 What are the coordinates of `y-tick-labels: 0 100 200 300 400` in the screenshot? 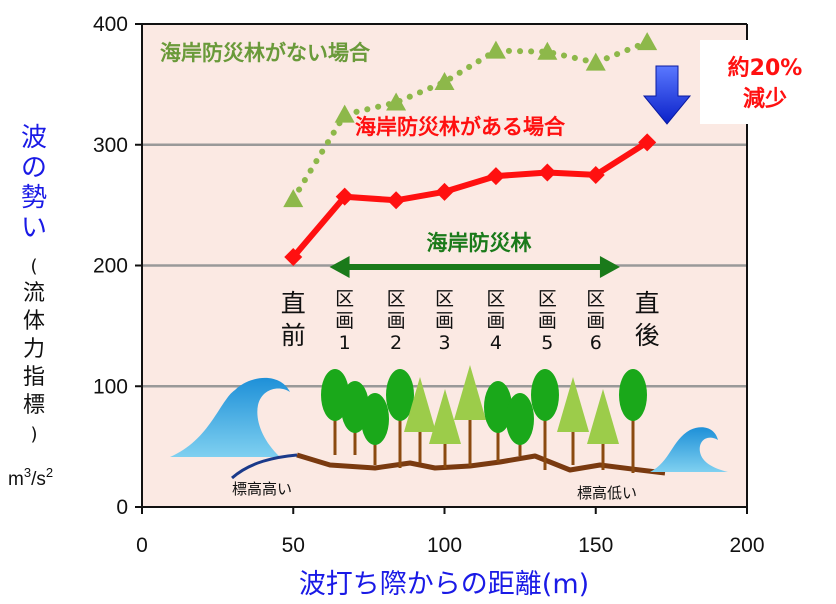 It's located at (110, 266).